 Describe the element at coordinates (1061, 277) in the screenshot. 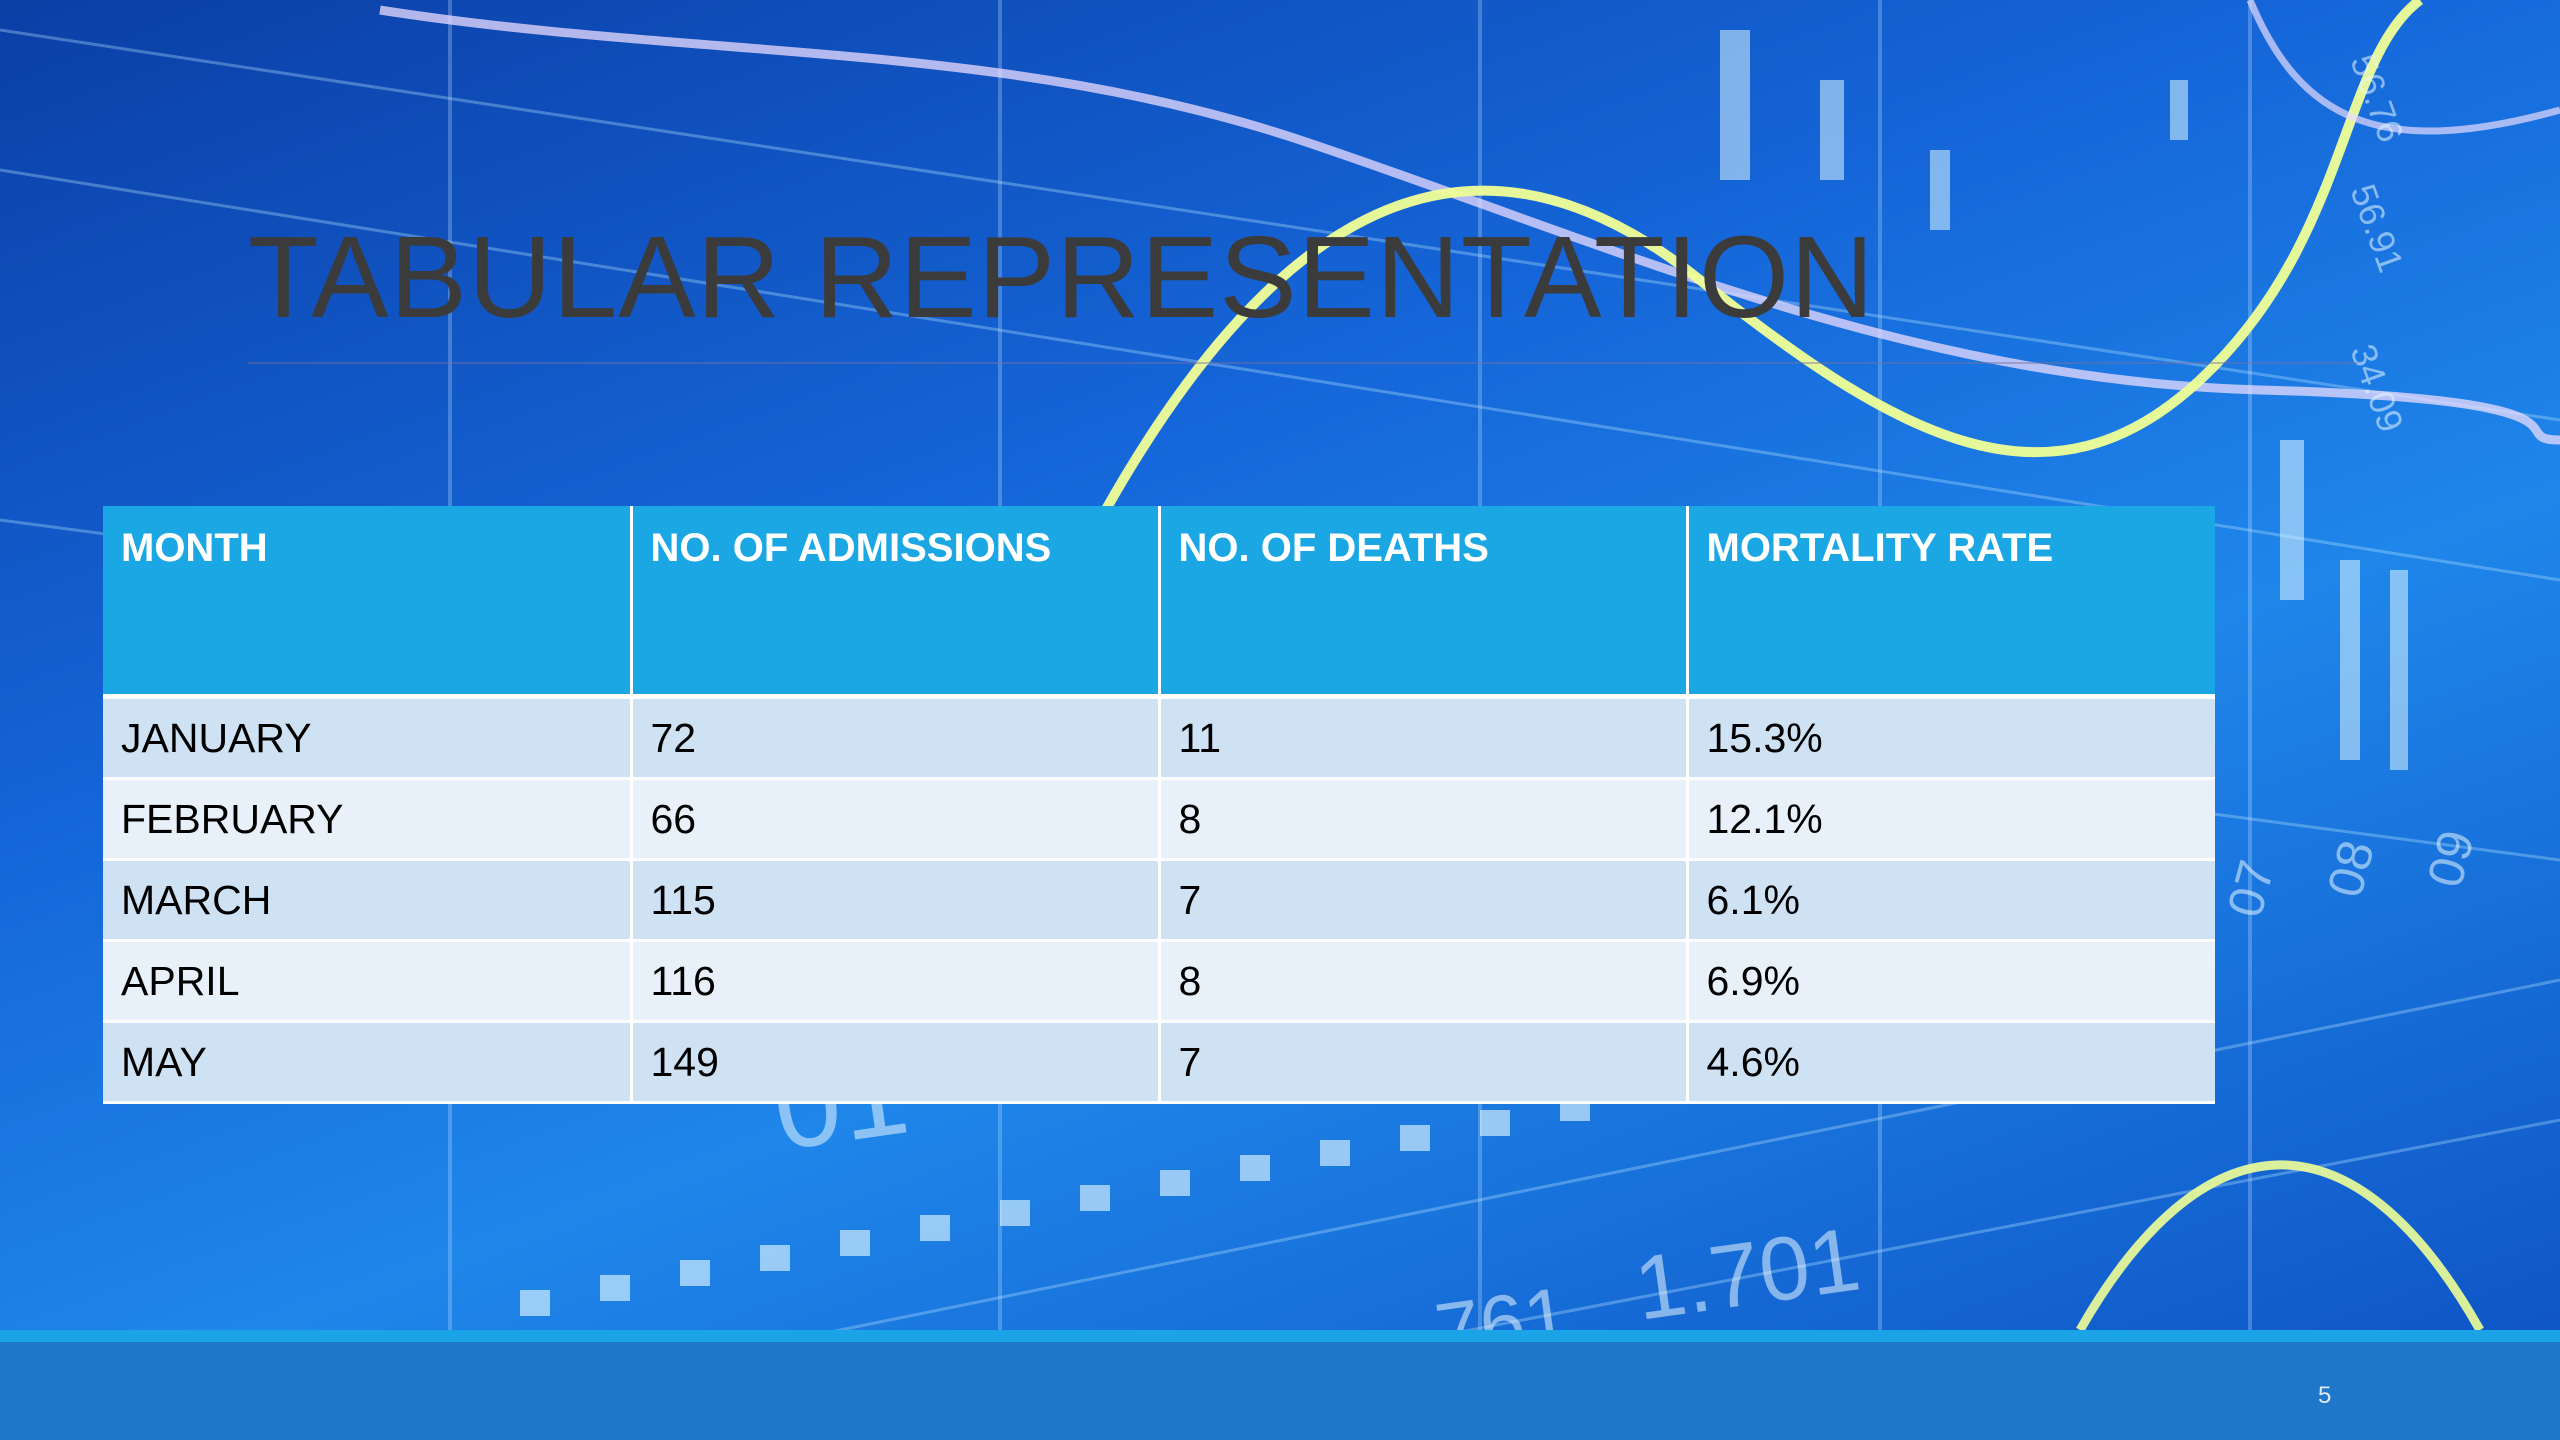

I see `slide-title: TABULAR REPRESENTATION` at that location.